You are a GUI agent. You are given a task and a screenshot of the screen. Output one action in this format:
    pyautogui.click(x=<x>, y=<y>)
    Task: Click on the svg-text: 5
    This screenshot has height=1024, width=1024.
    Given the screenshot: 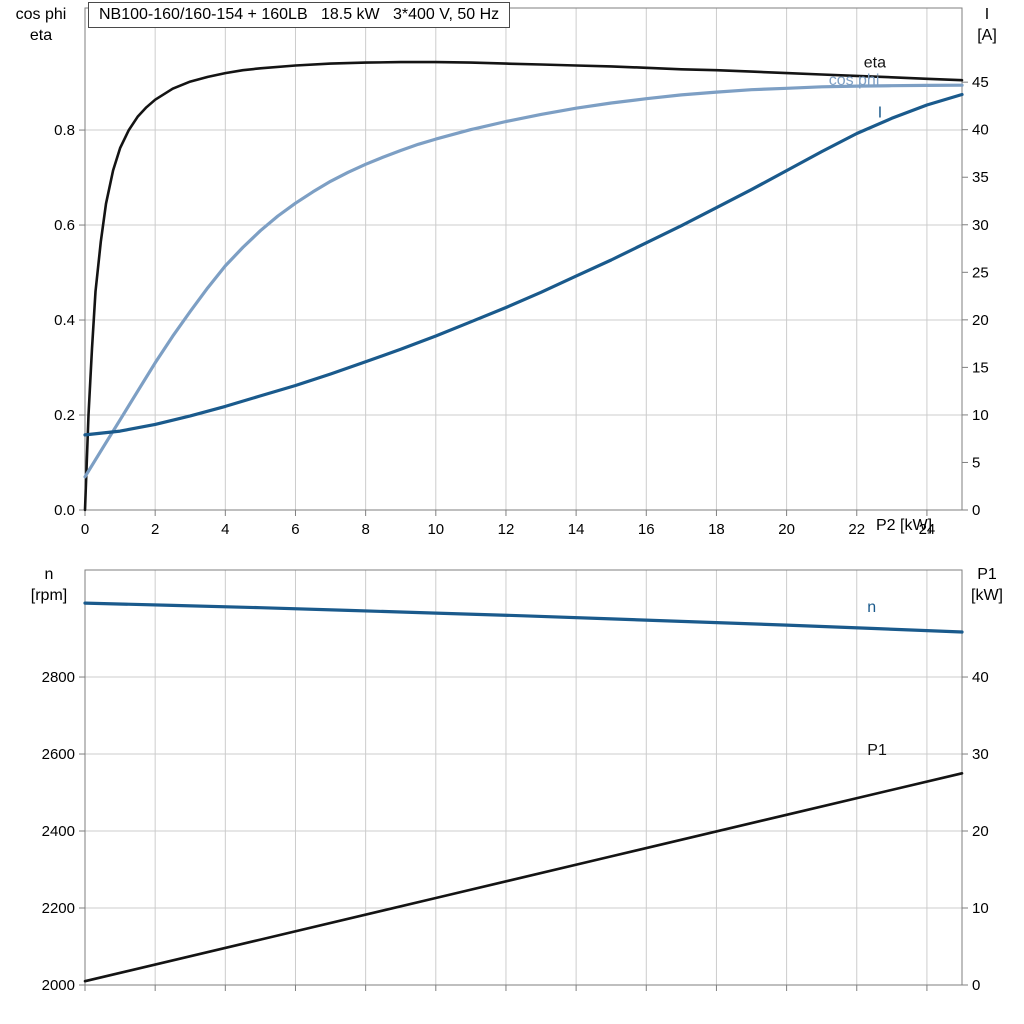 What is the action you would take?
    pyautogui.click(x=976, y=462)
    